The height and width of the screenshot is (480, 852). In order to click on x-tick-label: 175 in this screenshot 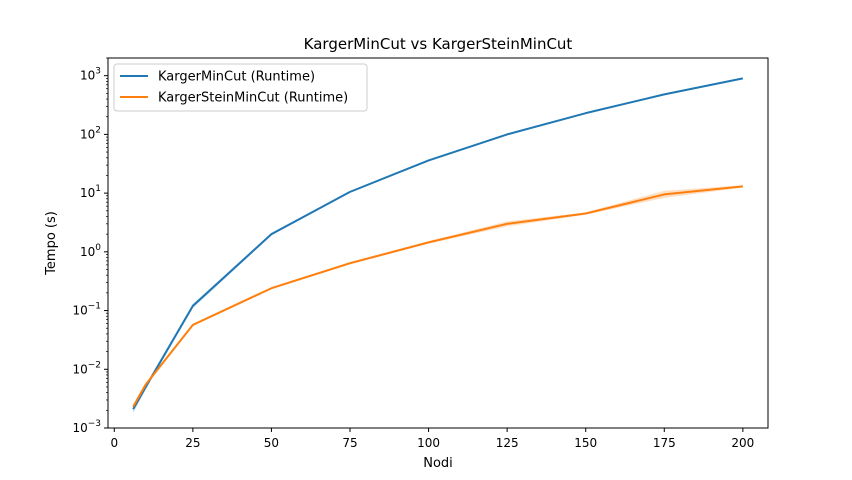, I will do `click(664, 443)`.